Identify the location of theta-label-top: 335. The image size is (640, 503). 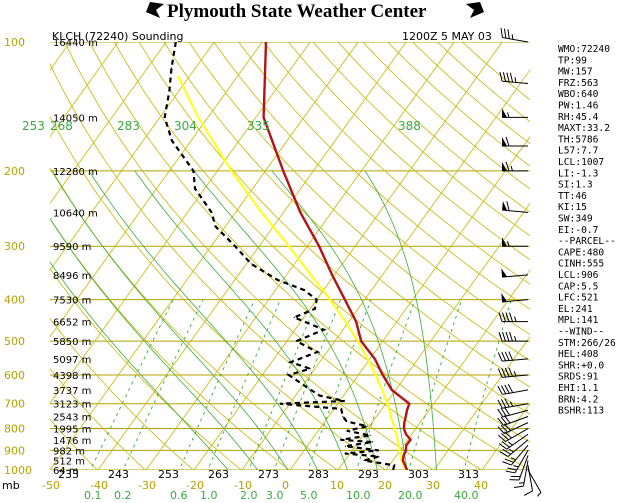
(258, 126).